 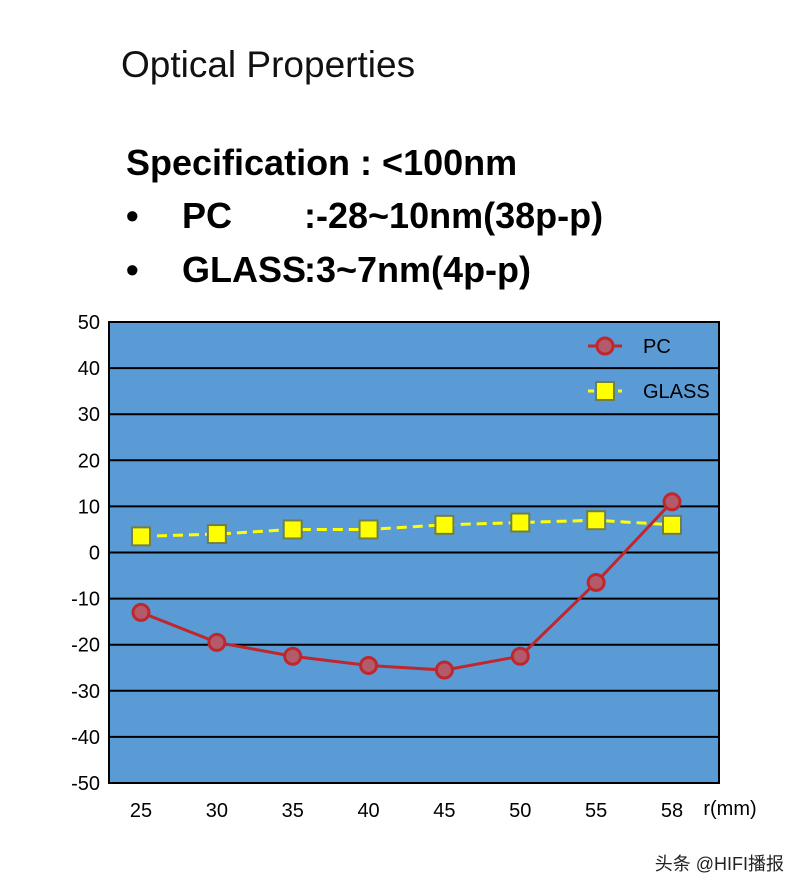 I want to click on y-tick-label: -10, so click(x=85, y=600).